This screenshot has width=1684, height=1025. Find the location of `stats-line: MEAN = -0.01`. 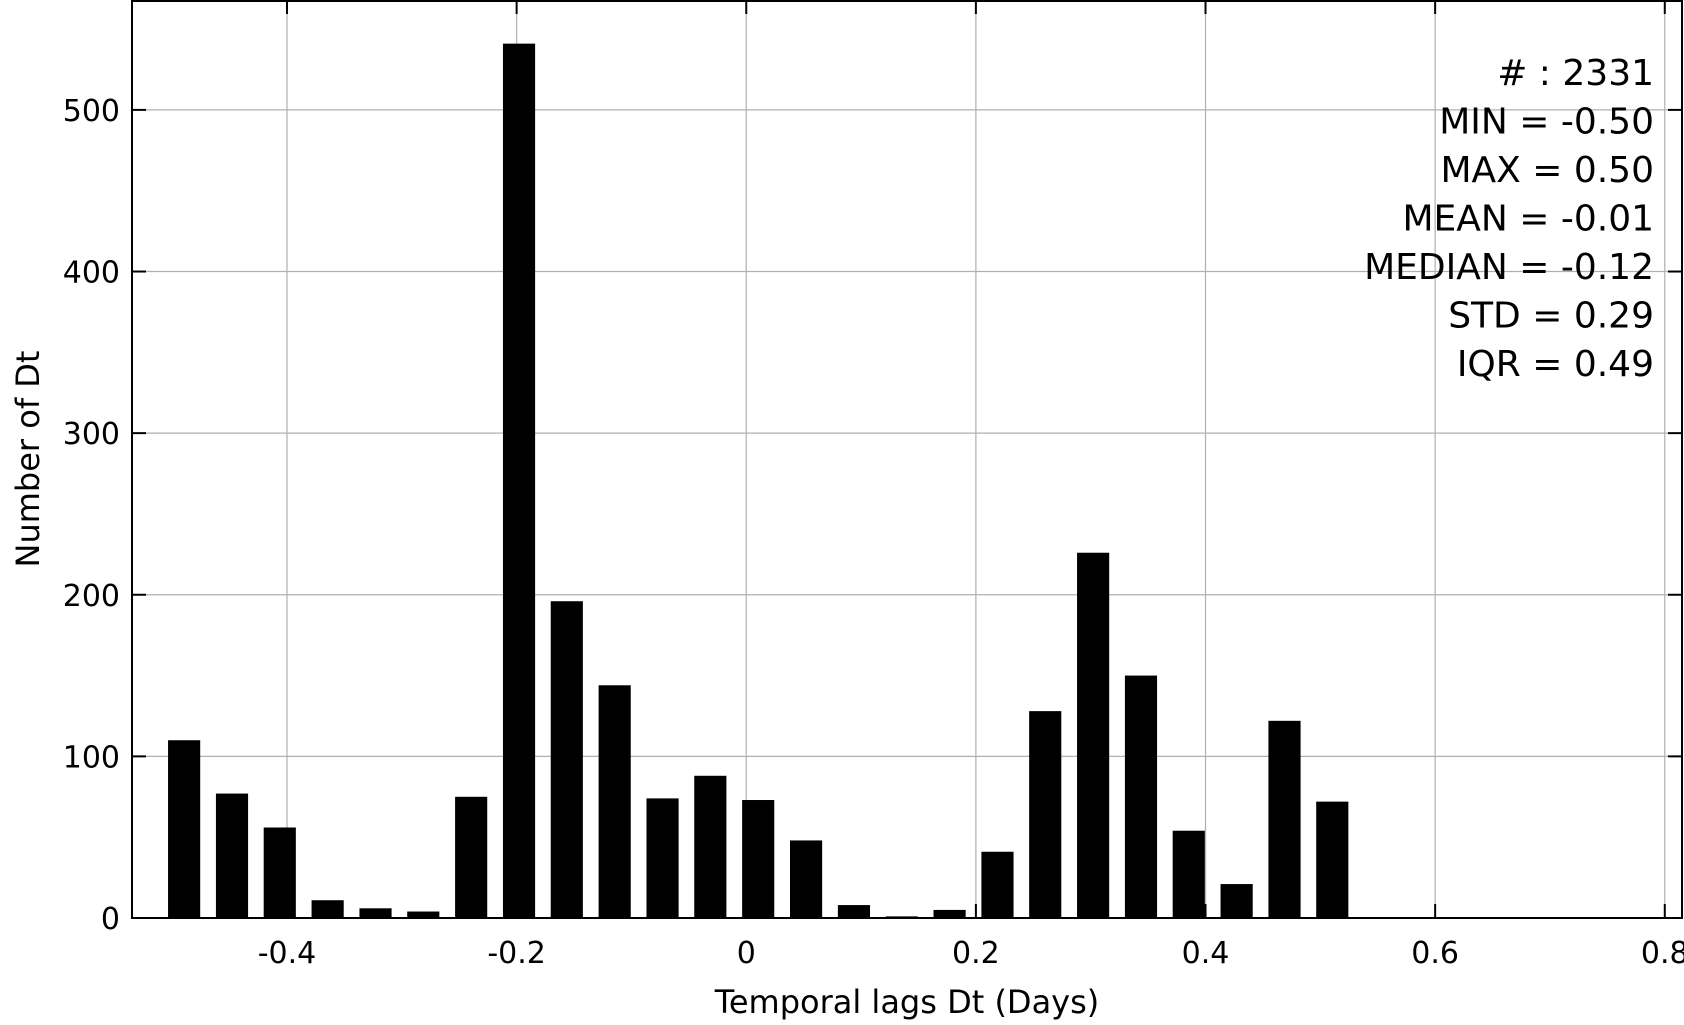

stats-line: MEAN = -0.01 is located at coordinates (1528, 219).